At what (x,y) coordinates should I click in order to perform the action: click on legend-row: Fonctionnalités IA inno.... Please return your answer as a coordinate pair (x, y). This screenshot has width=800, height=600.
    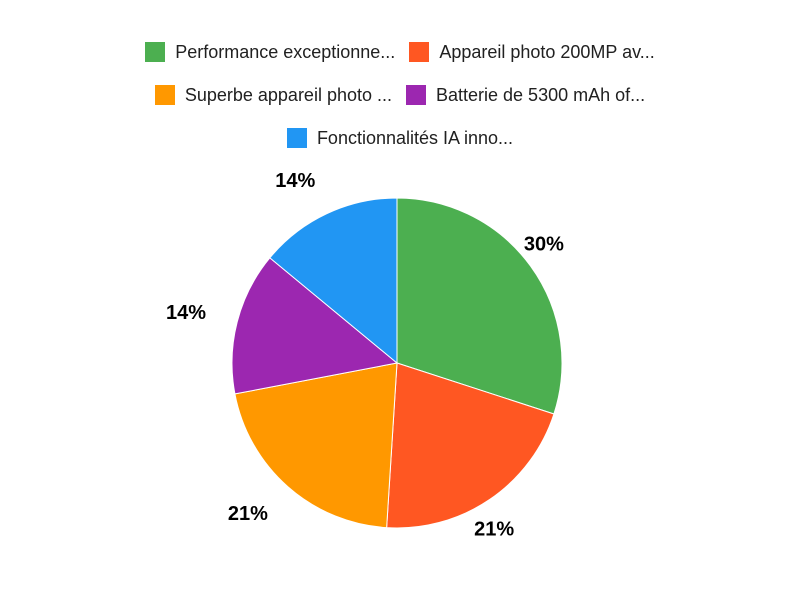
    Looking at the image, I should click on (400, 138).